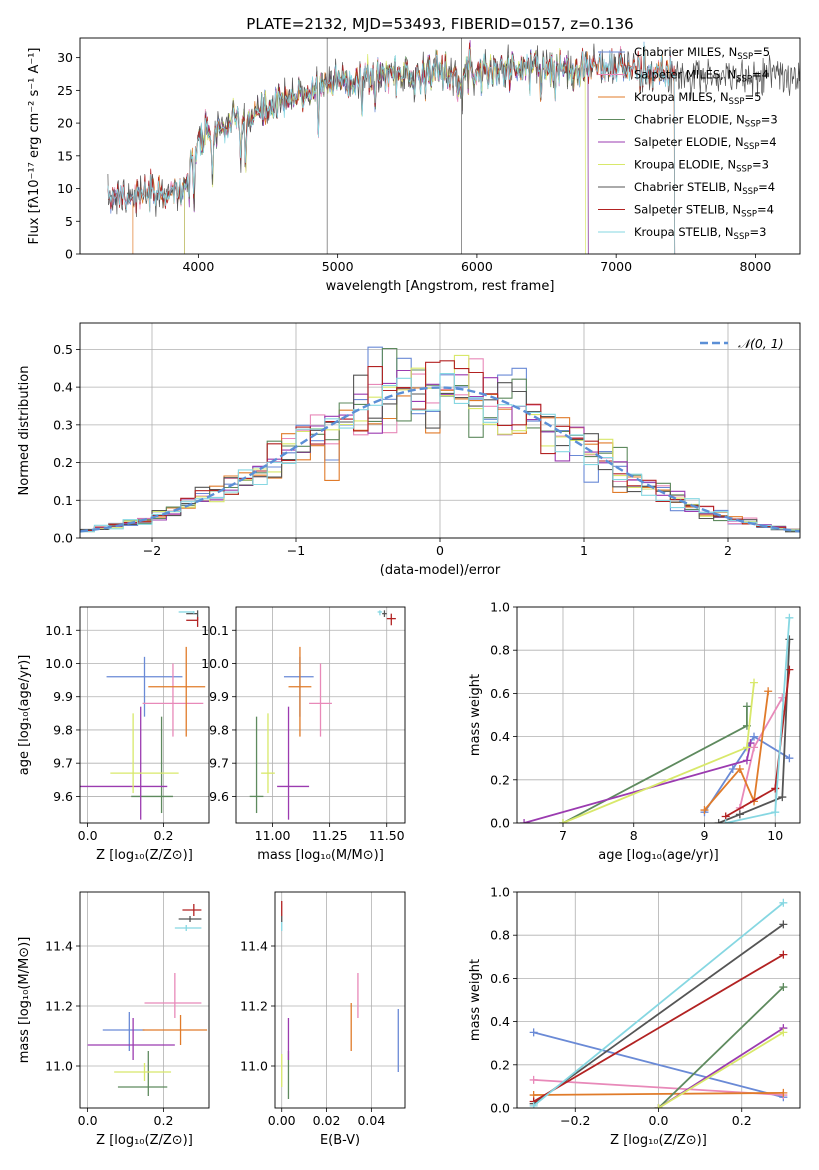 This screenshot has height=1170, width=819. I want to click on y-tick-label: 5, so click(69, 221).